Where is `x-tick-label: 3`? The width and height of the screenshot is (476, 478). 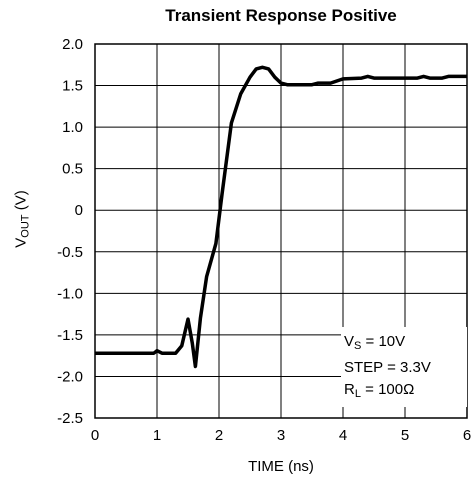
x-tick-label: 3 is located at coordinates (281, 435).